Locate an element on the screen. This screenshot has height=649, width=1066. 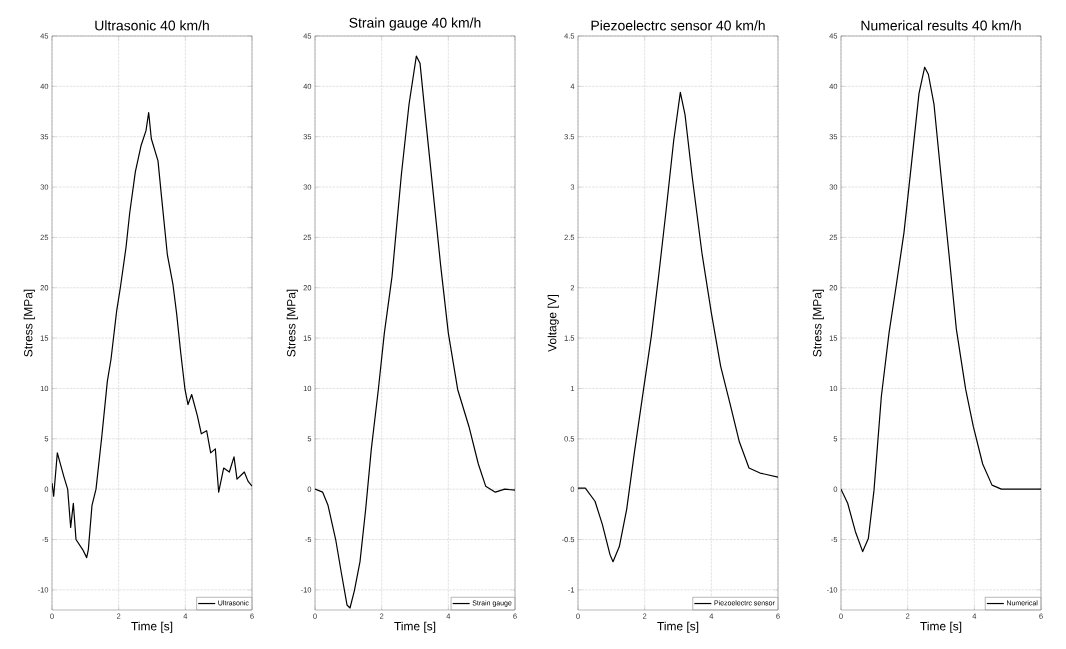
chart-title: Ultrasonic 40 km/h is located at coordinates (152, 25).